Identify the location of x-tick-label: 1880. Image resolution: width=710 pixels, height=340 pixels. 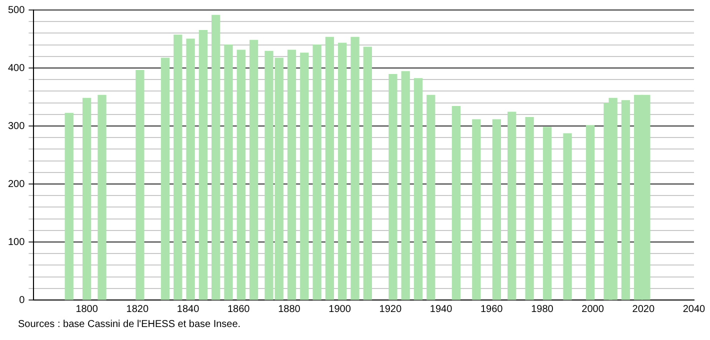
(289, 309).